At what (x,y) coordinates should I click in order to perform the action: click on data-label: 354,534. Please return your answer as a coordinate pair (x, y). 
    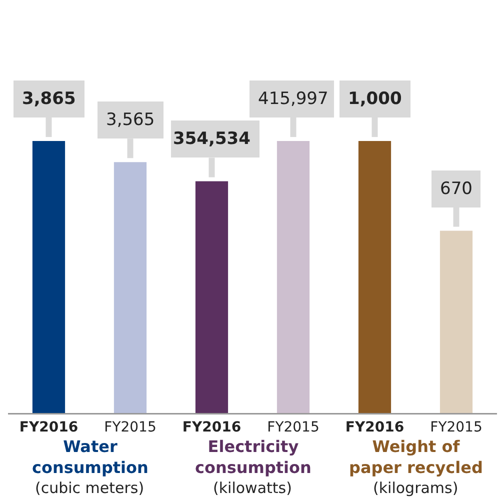
    Looking at the image, I should click on (212, 139).